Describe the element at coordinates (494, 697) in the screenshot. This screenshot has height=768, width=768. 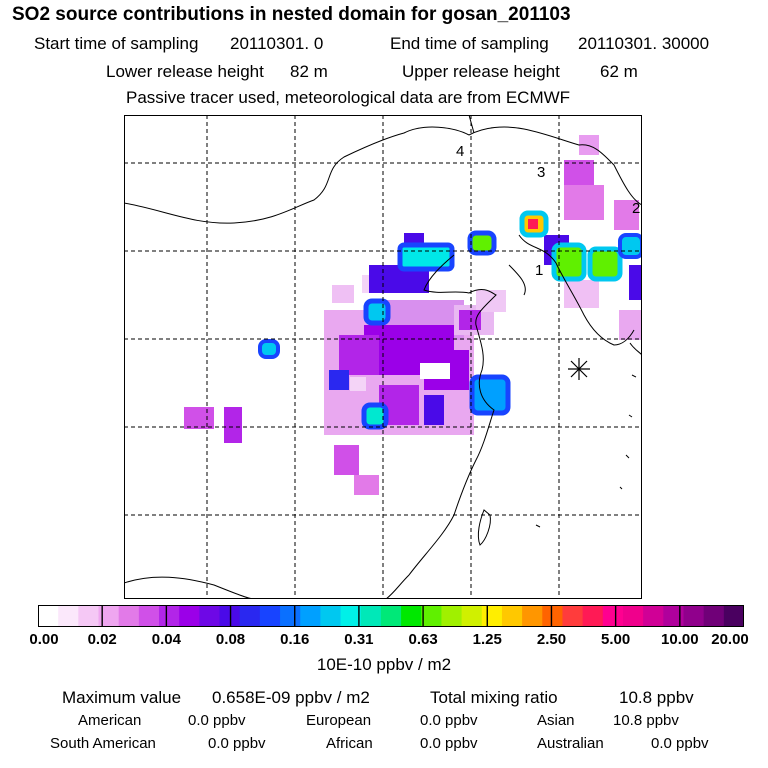
I see `total-label: Total mixing ratio` at that location.